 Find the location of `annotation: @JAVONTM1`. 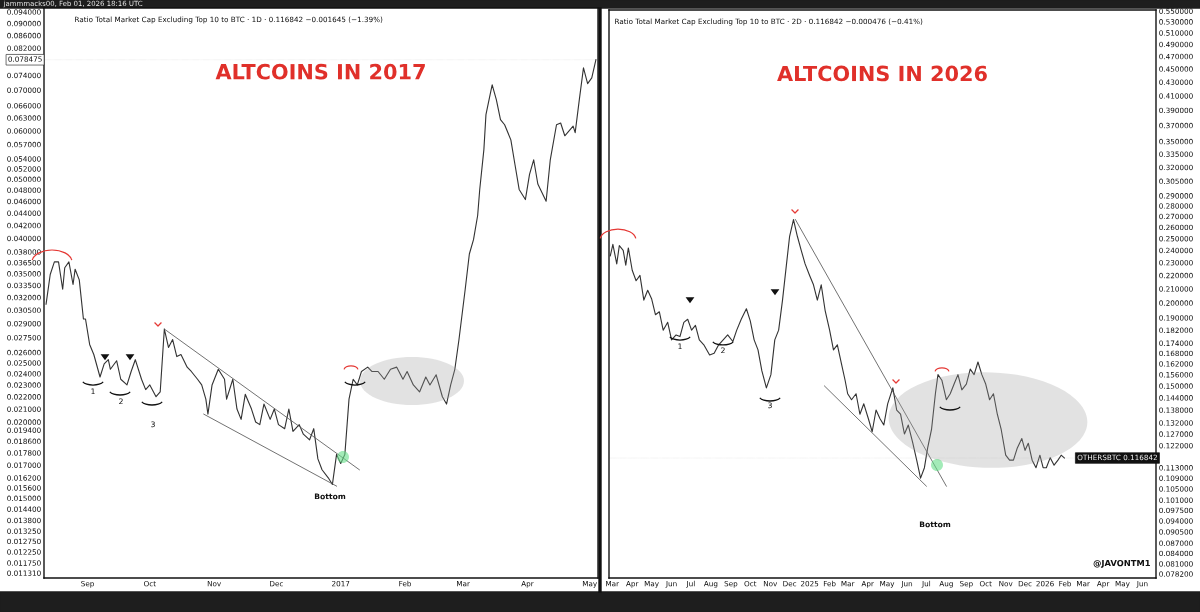

annotation: @JAVONTM1 is located at coordinates (1121, 563).